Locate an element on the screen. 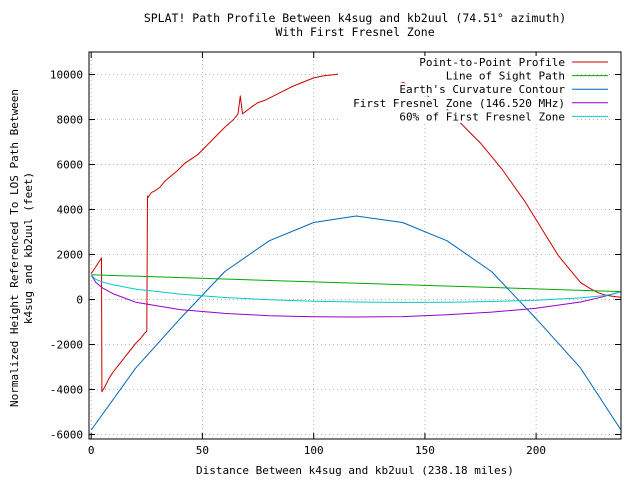  x-tick-label: 0 is located at coordinates (91, 450).